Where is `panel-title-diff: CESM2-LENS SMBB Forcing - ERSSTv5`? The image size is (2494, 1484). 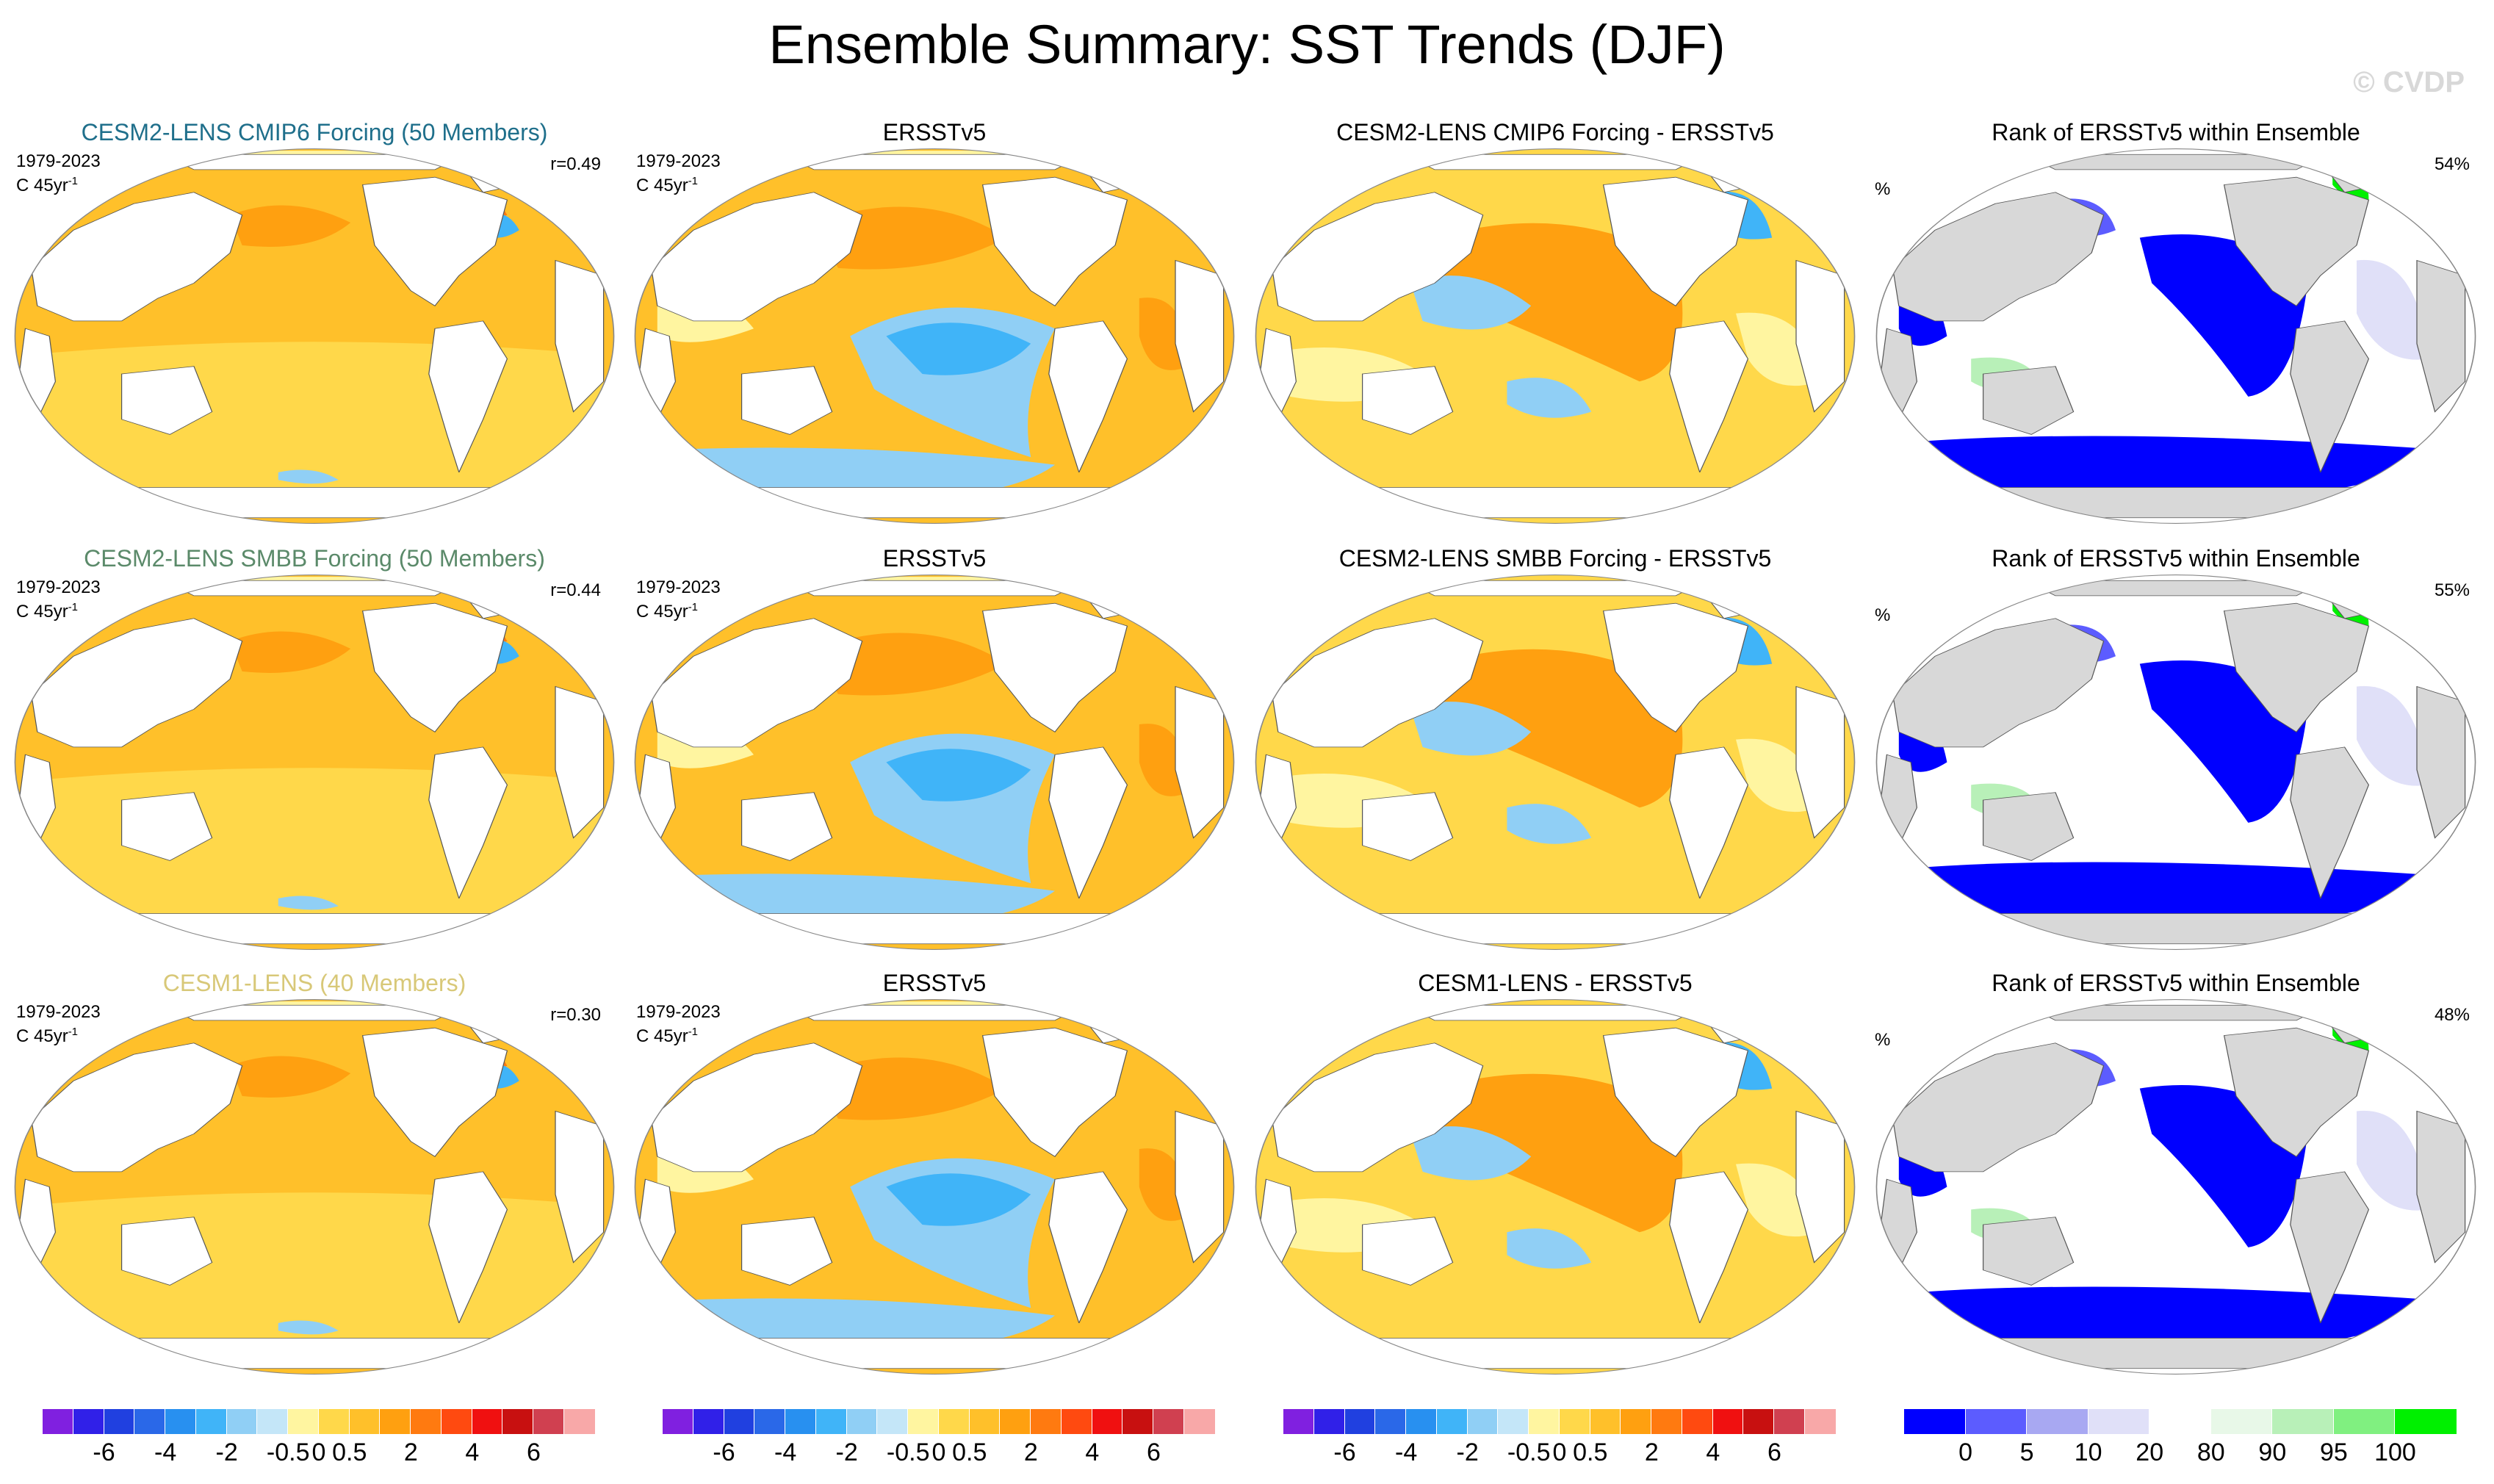
panel-title-diff: CESM2-LENS SMBB Forcing - ERSSTv5 is located at coordinates (1555, 558).